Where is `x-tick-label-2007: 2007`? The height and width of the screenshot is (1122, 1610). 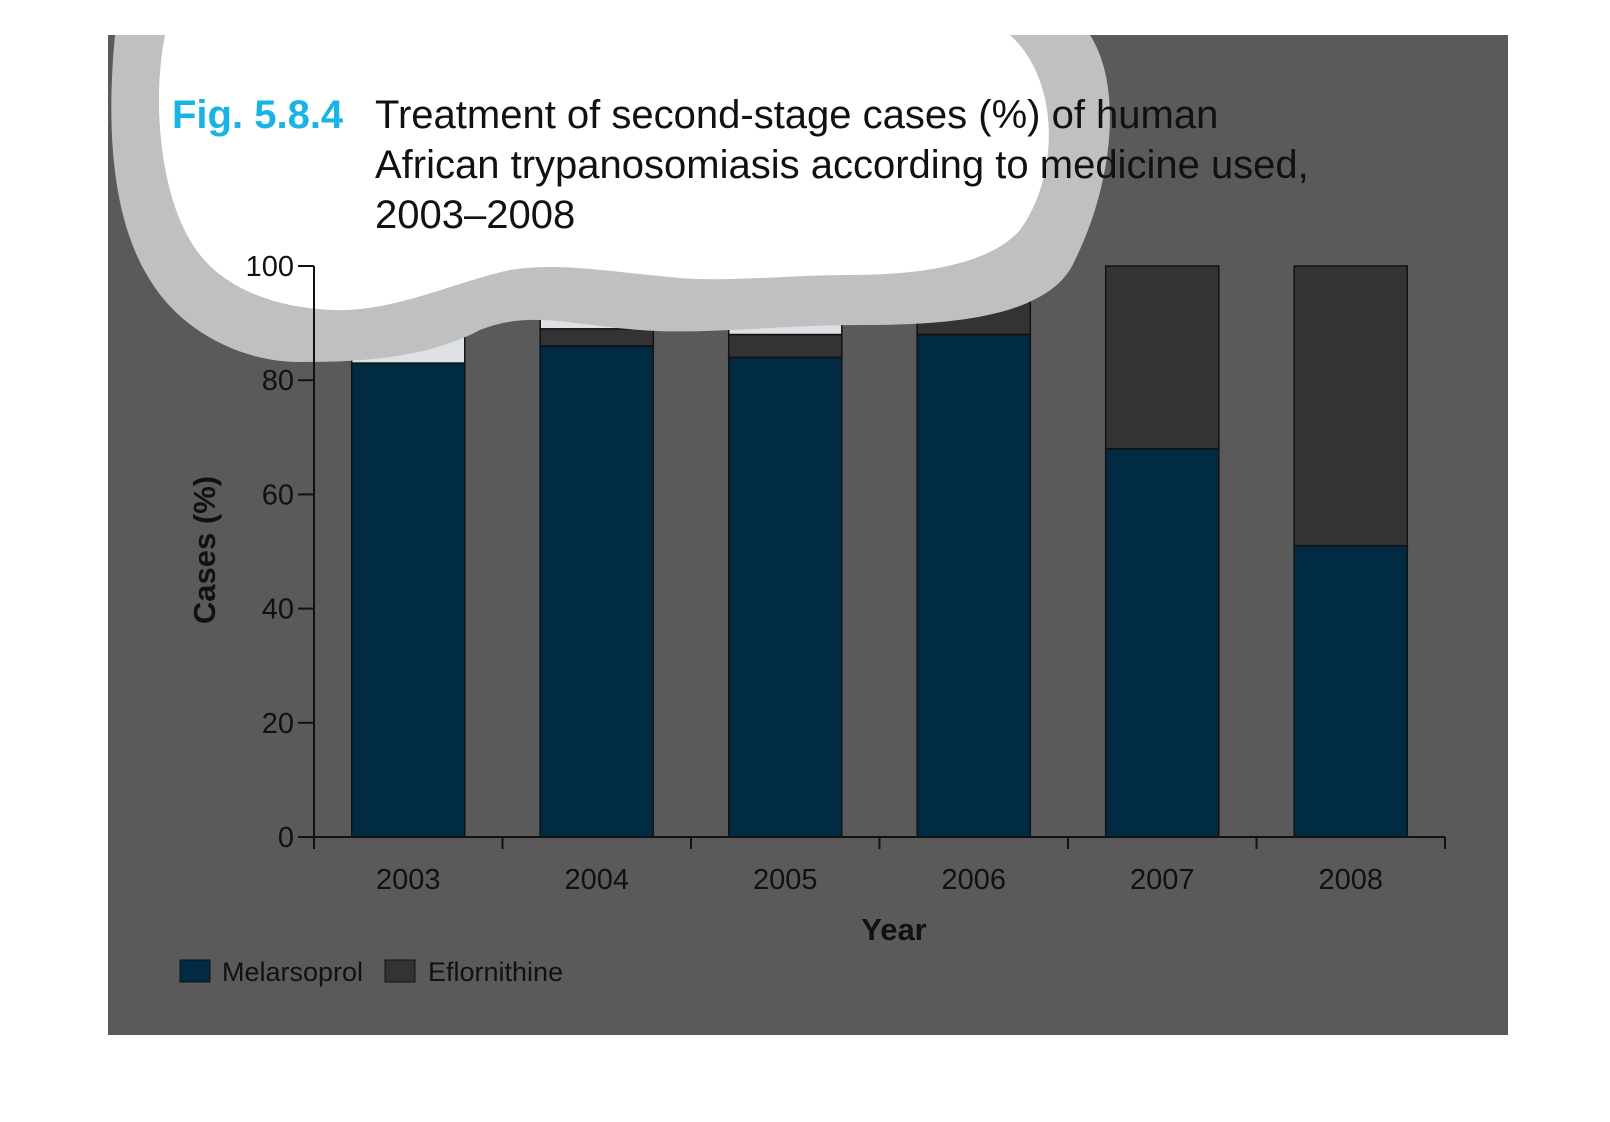
x-tick-label-2007: 2007 is located at coordinates (1162, 880).